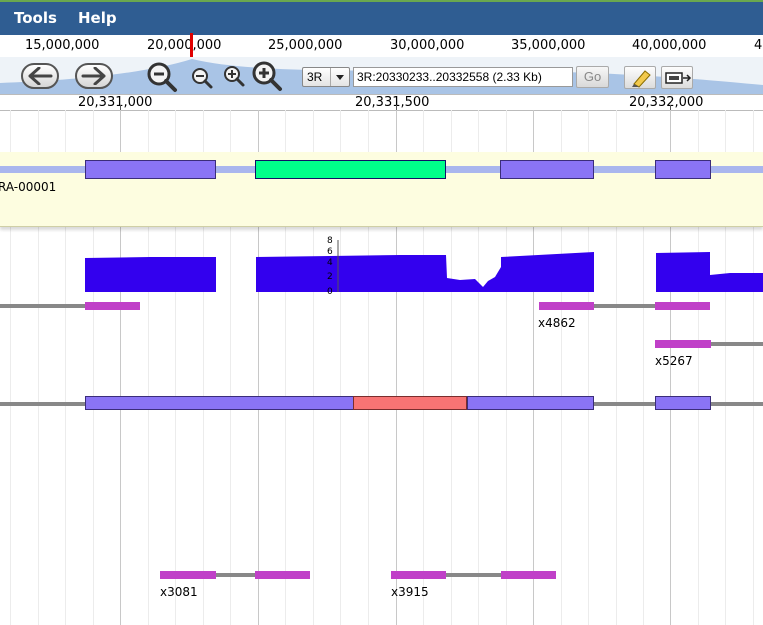 The image size is (763, 625). What do you see at coordinates (62, 45) in the screenshot?
I see `overview-label: 15,000,000` at bounding box center [62, 45].